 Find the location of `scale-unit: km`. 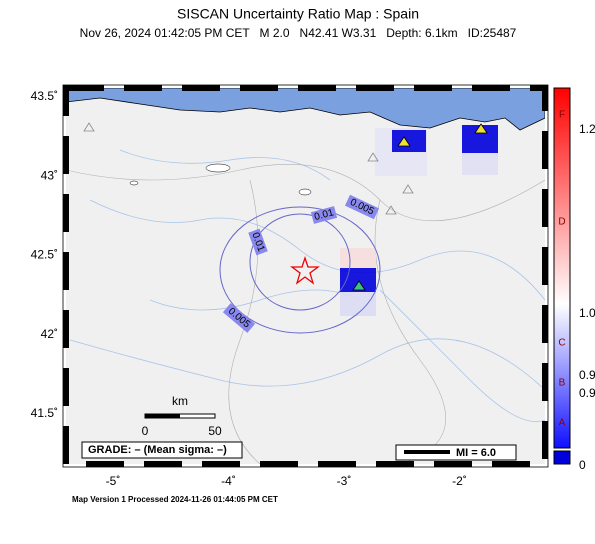

scale-unit: km is located at coordinates (180, 401).